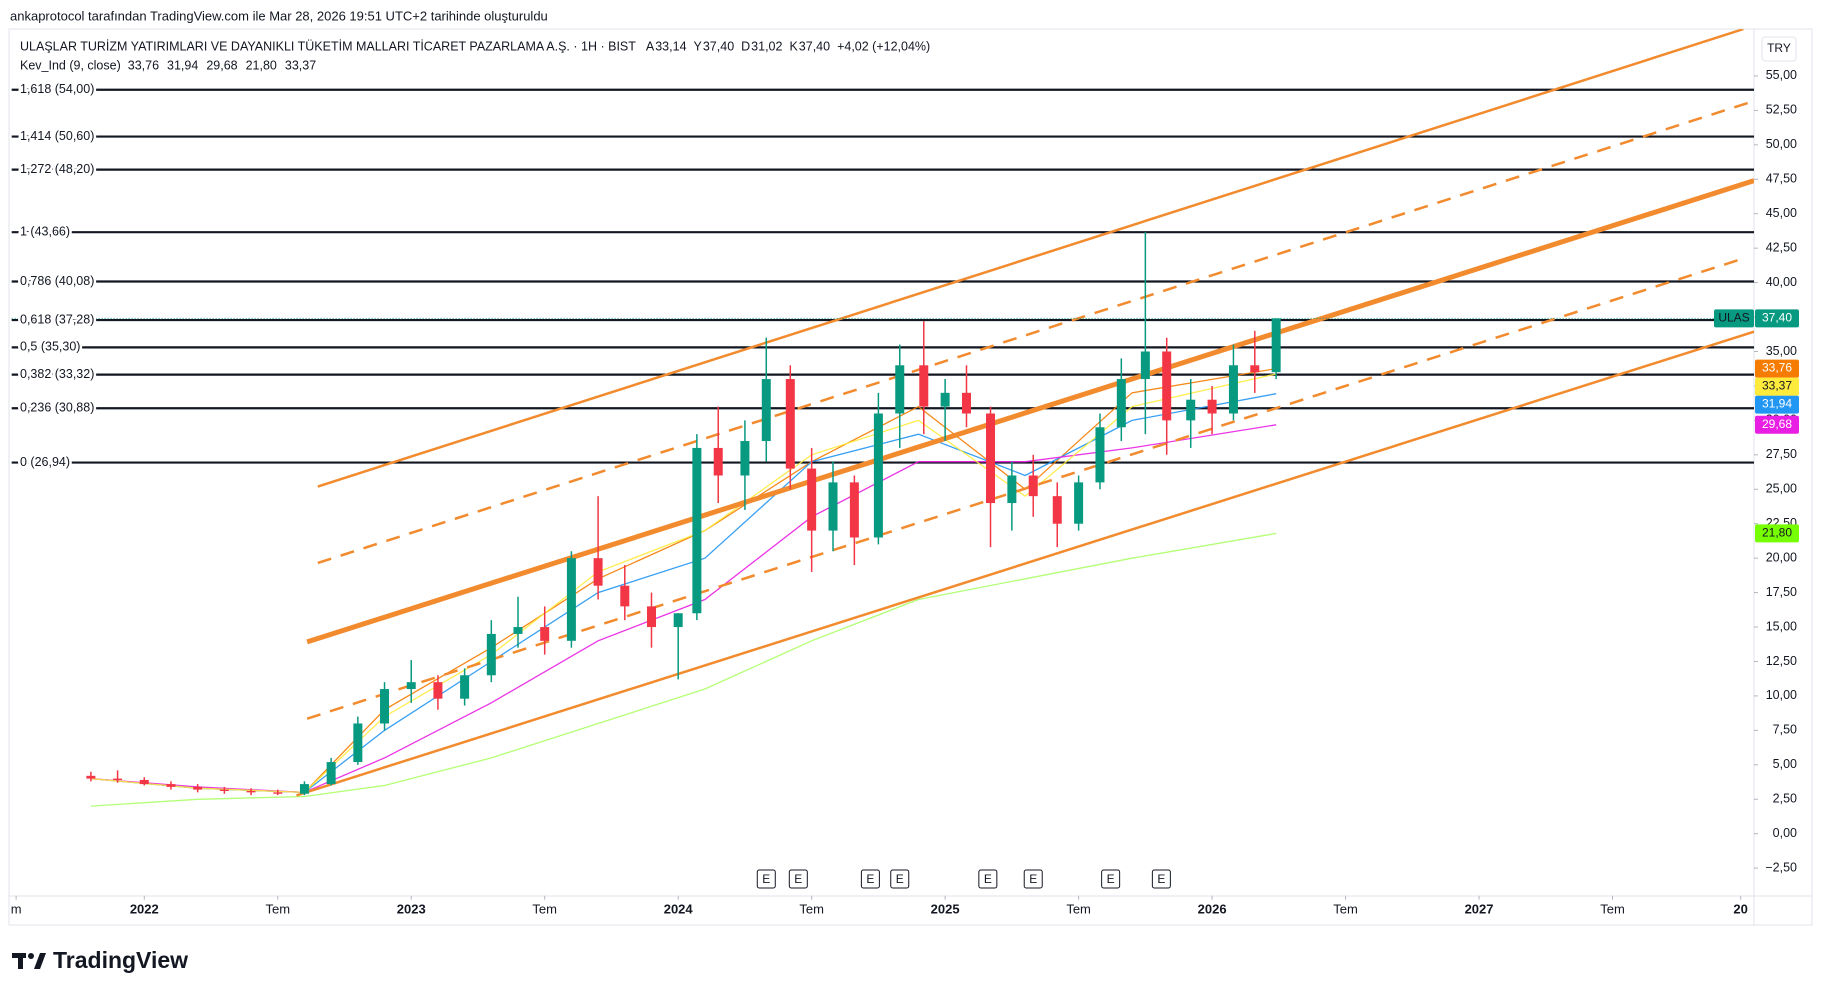 The image size is (1824, 995). I want to click on y-tick-label: 52,50, so click(1781, 110).